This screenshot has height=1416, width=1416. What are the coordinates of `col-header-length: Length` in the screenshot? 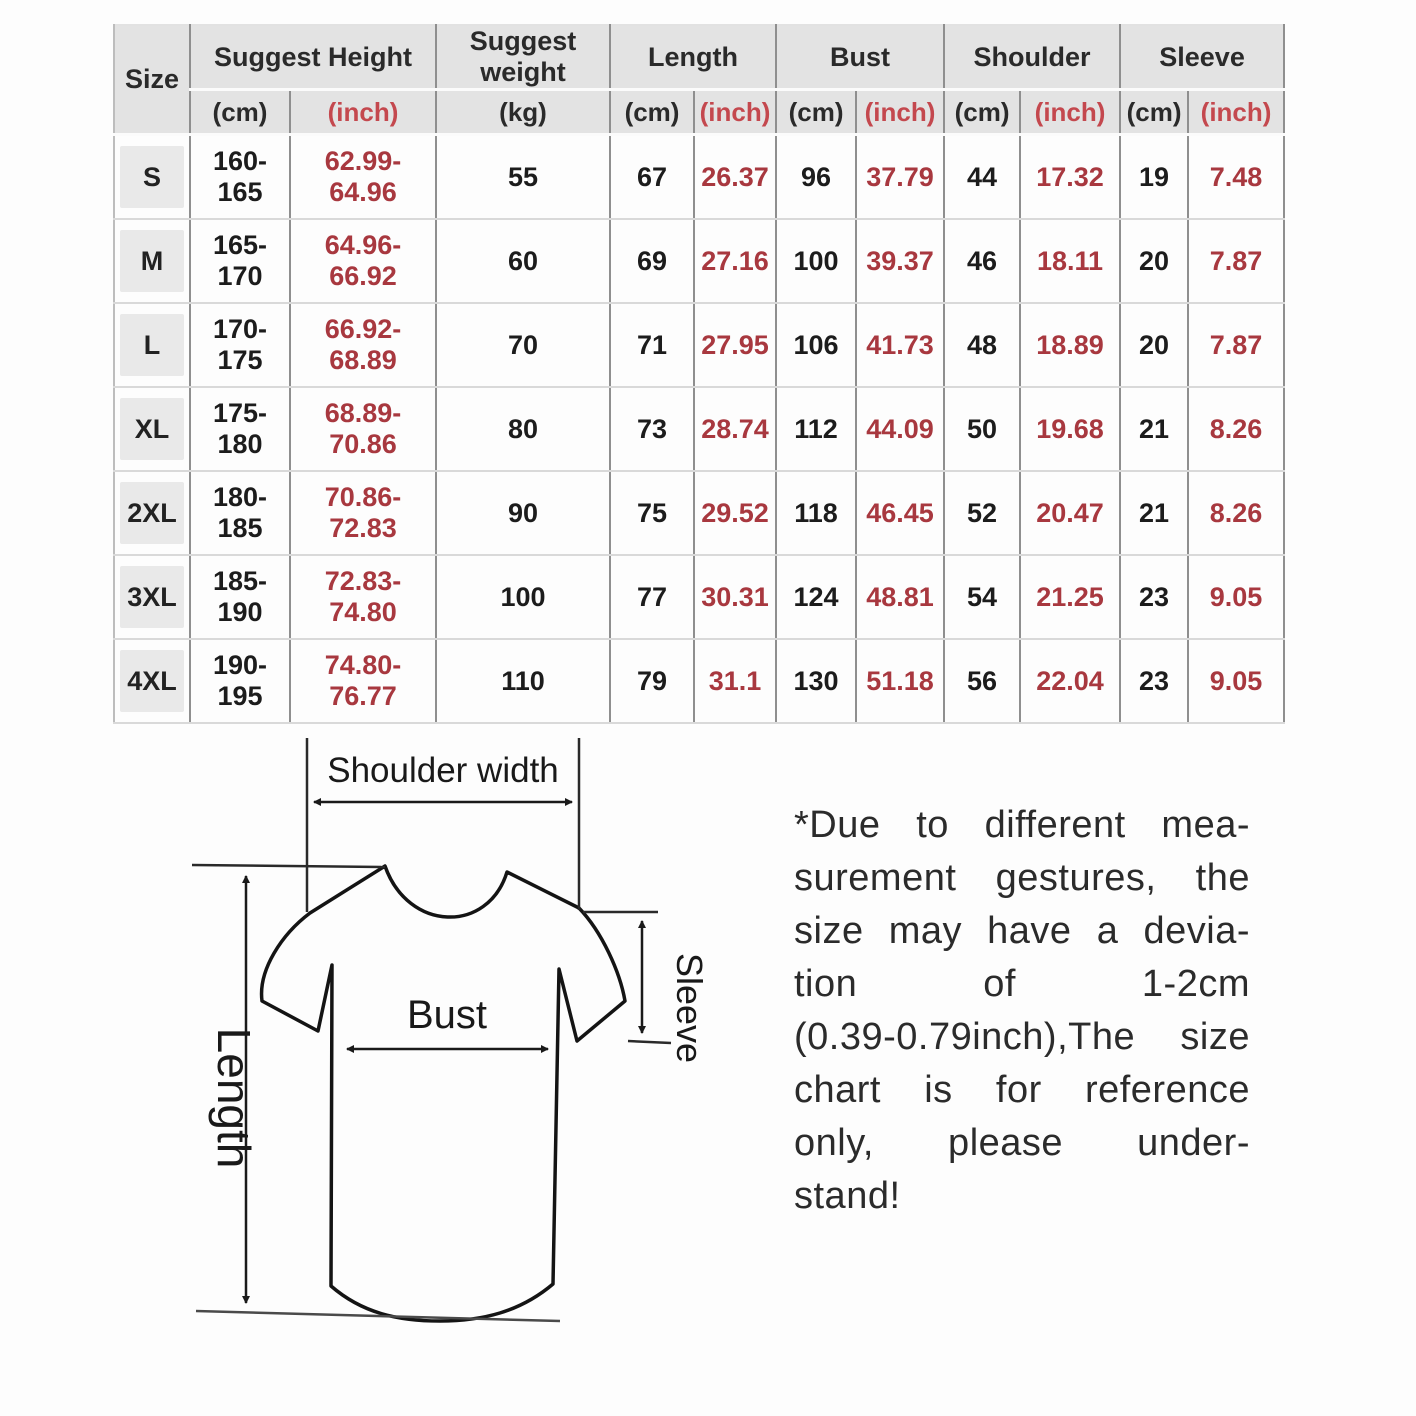 It's located at (694, 58).